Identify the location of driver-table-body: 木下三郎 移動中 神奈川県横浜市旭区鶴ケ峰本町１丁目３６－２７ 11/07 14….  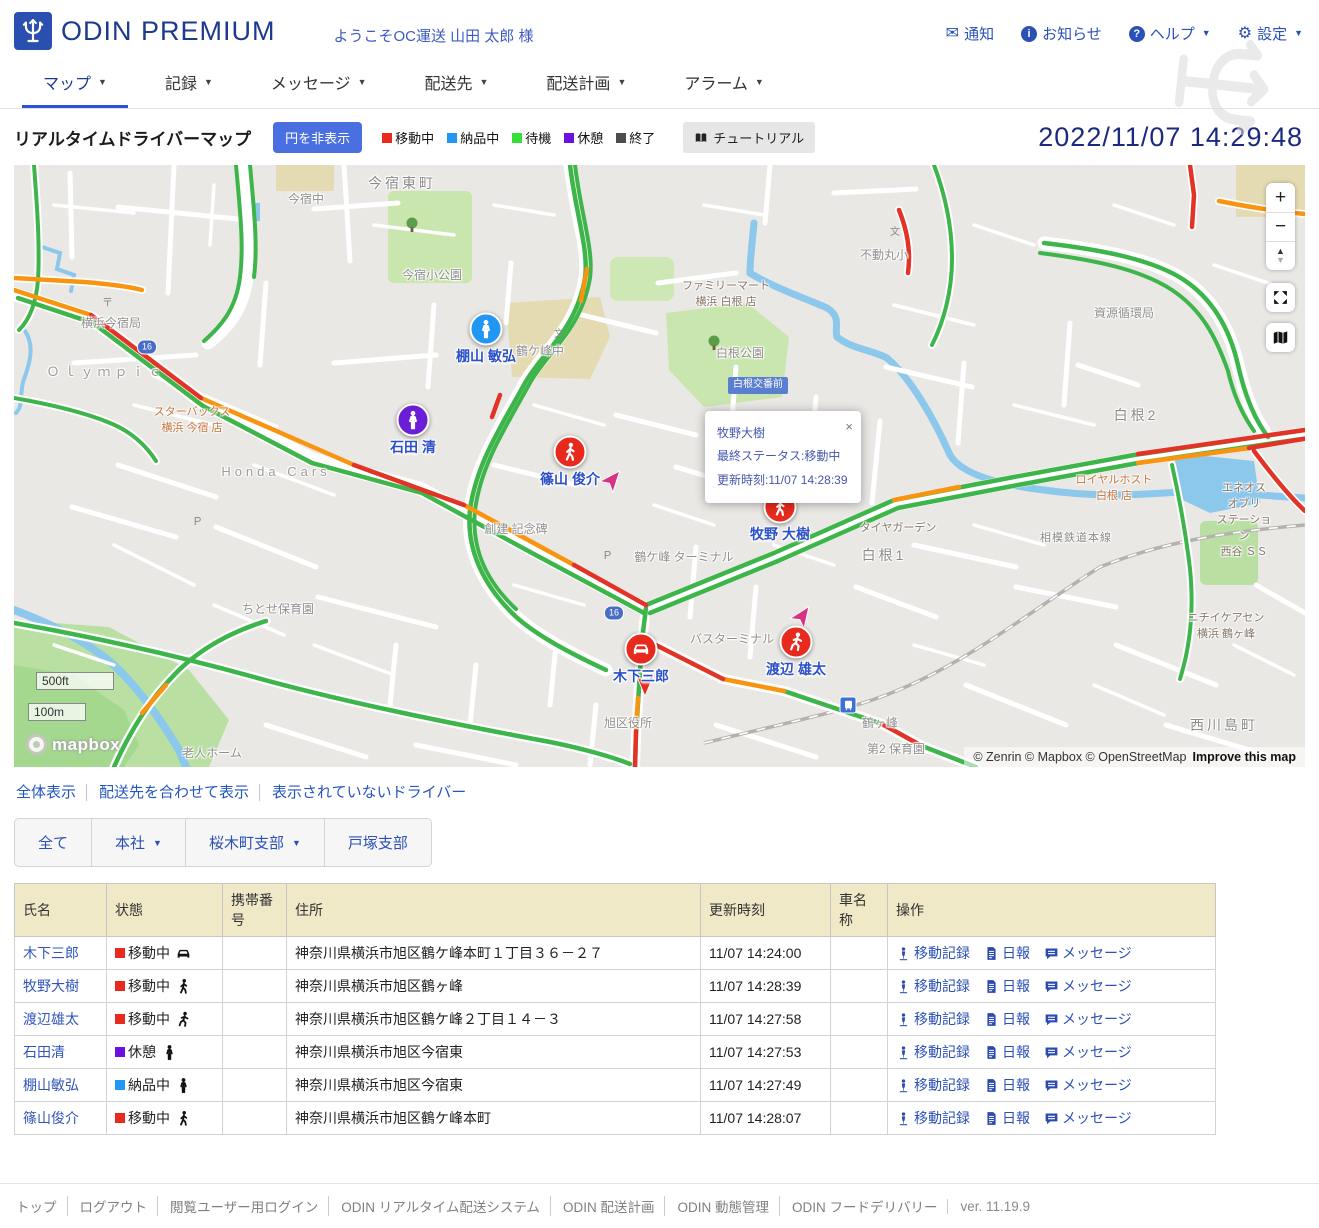
(615, 1035).